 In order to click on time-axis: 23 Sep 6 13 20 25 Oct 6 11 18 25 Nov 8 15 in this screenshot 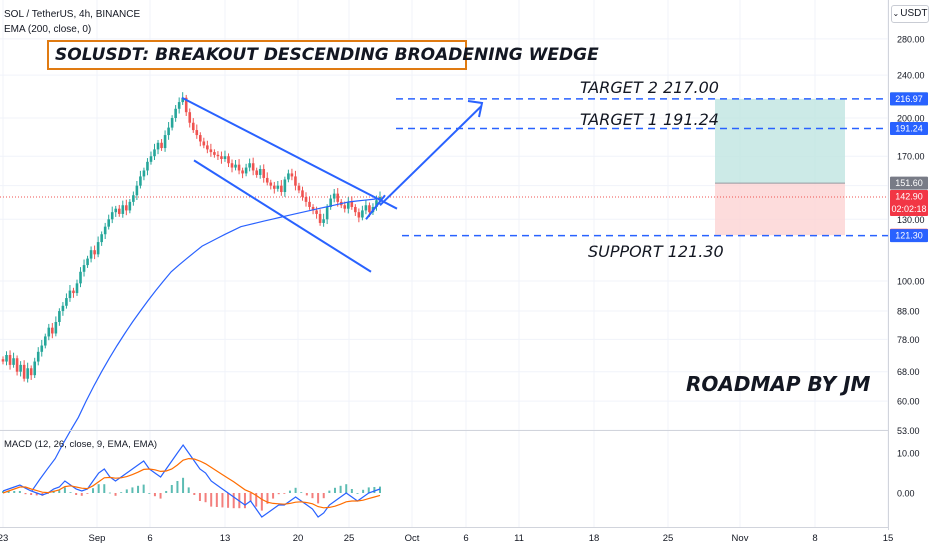, I will do `click(446, 538)`.